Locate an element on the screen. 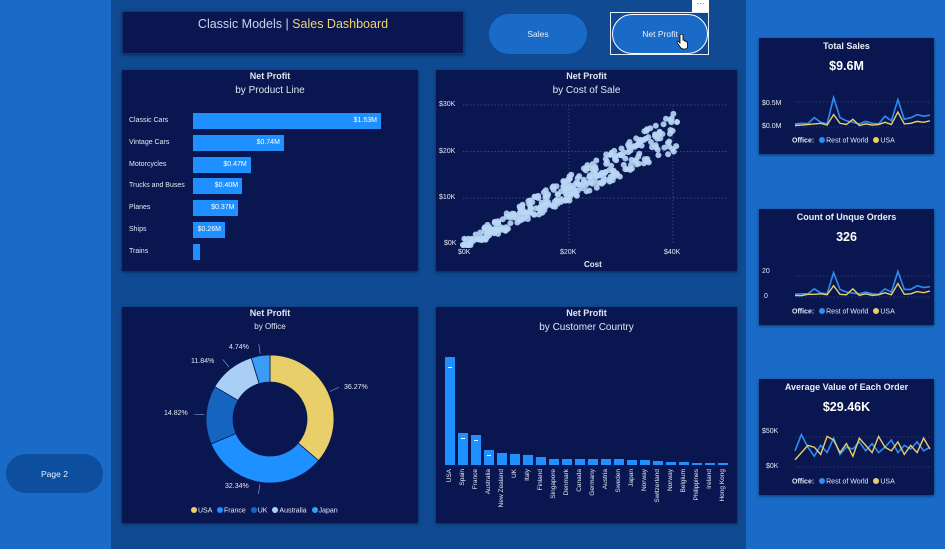 Image resolution: width=945 pixels, height=549 pixels. page2-button: Page 2 is located at coordinates (54, 473).